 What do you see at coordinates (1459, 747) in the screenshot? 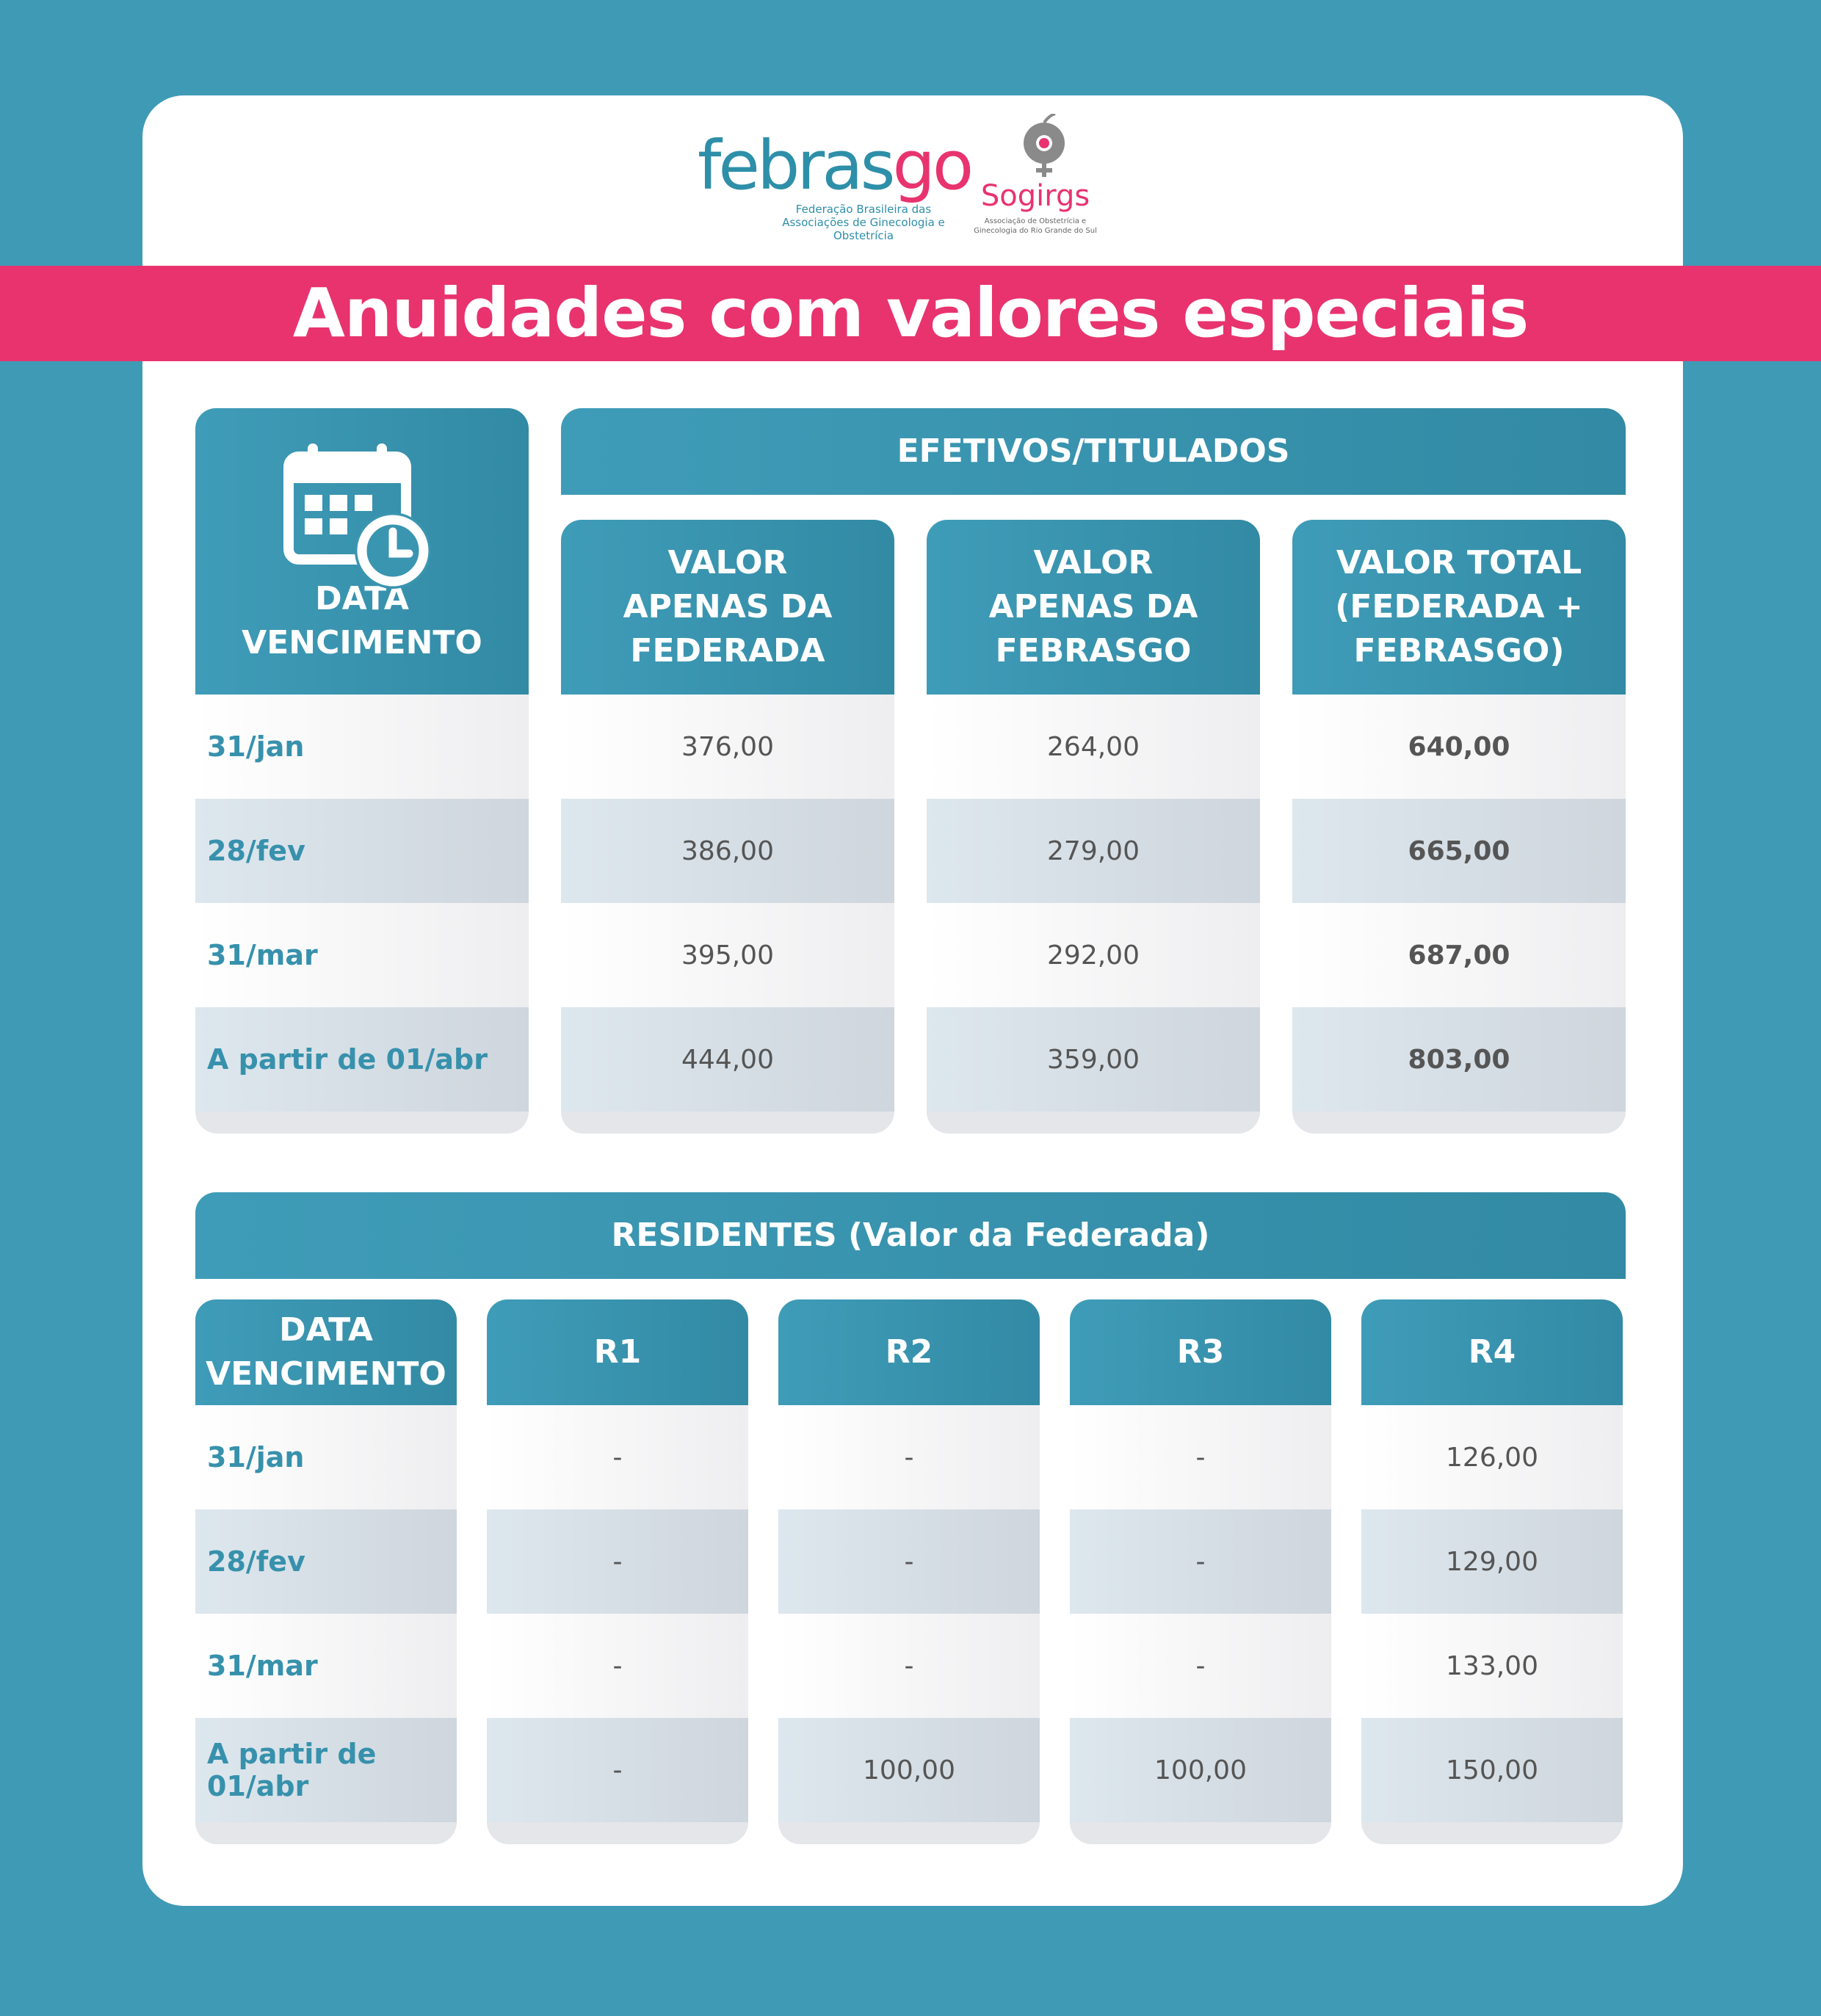
I see `total-cell: 640,00` at bounding box center [1459, 747].